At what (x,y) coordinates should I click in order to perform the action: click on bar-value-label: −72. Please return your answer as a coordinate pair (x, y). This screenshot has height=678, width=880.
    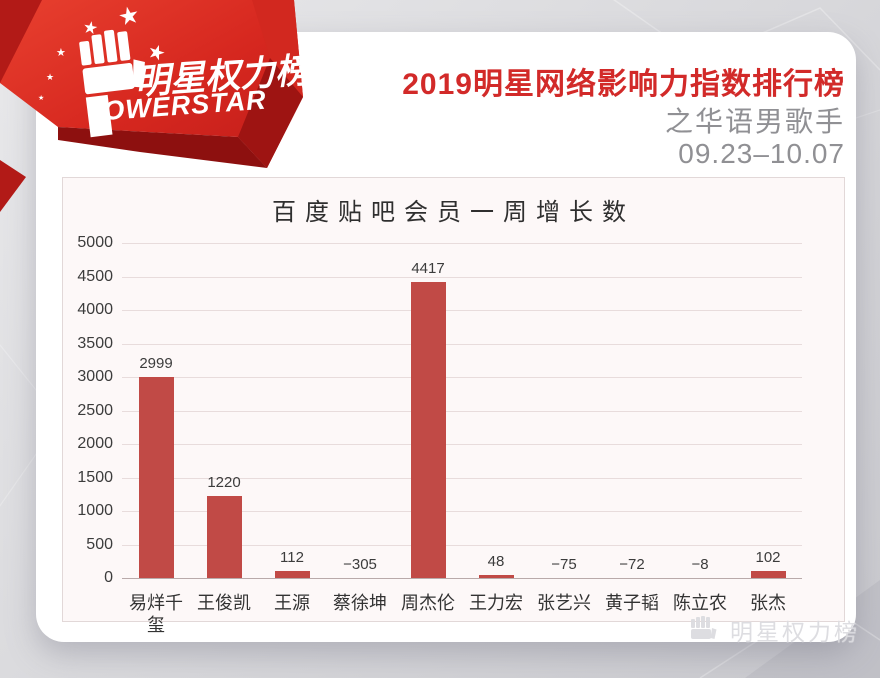
    Looking at the image, I should click on (632, 564).